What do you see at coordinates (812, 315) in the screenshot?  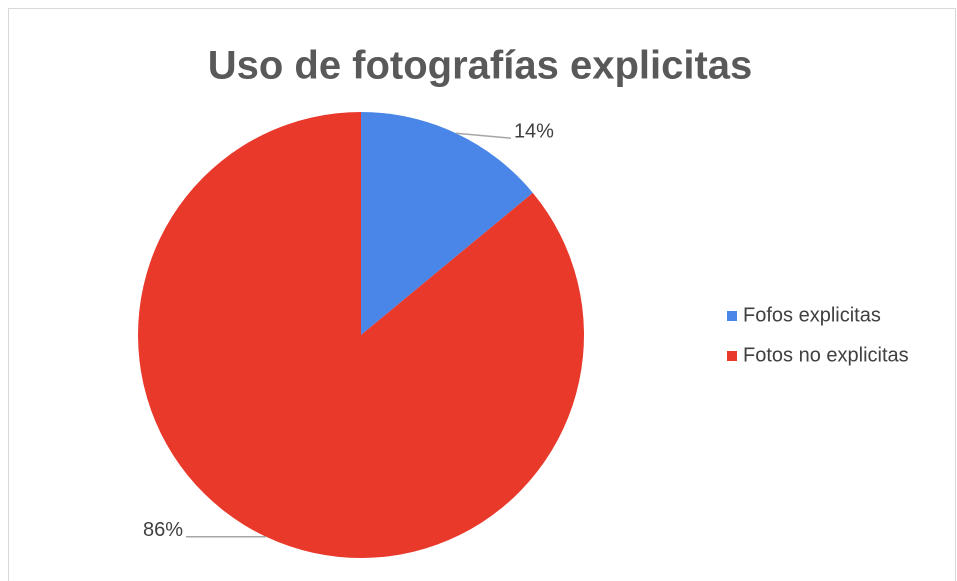 I see `legend-label: Fofos explicitas` at bounding box center [812, 315].